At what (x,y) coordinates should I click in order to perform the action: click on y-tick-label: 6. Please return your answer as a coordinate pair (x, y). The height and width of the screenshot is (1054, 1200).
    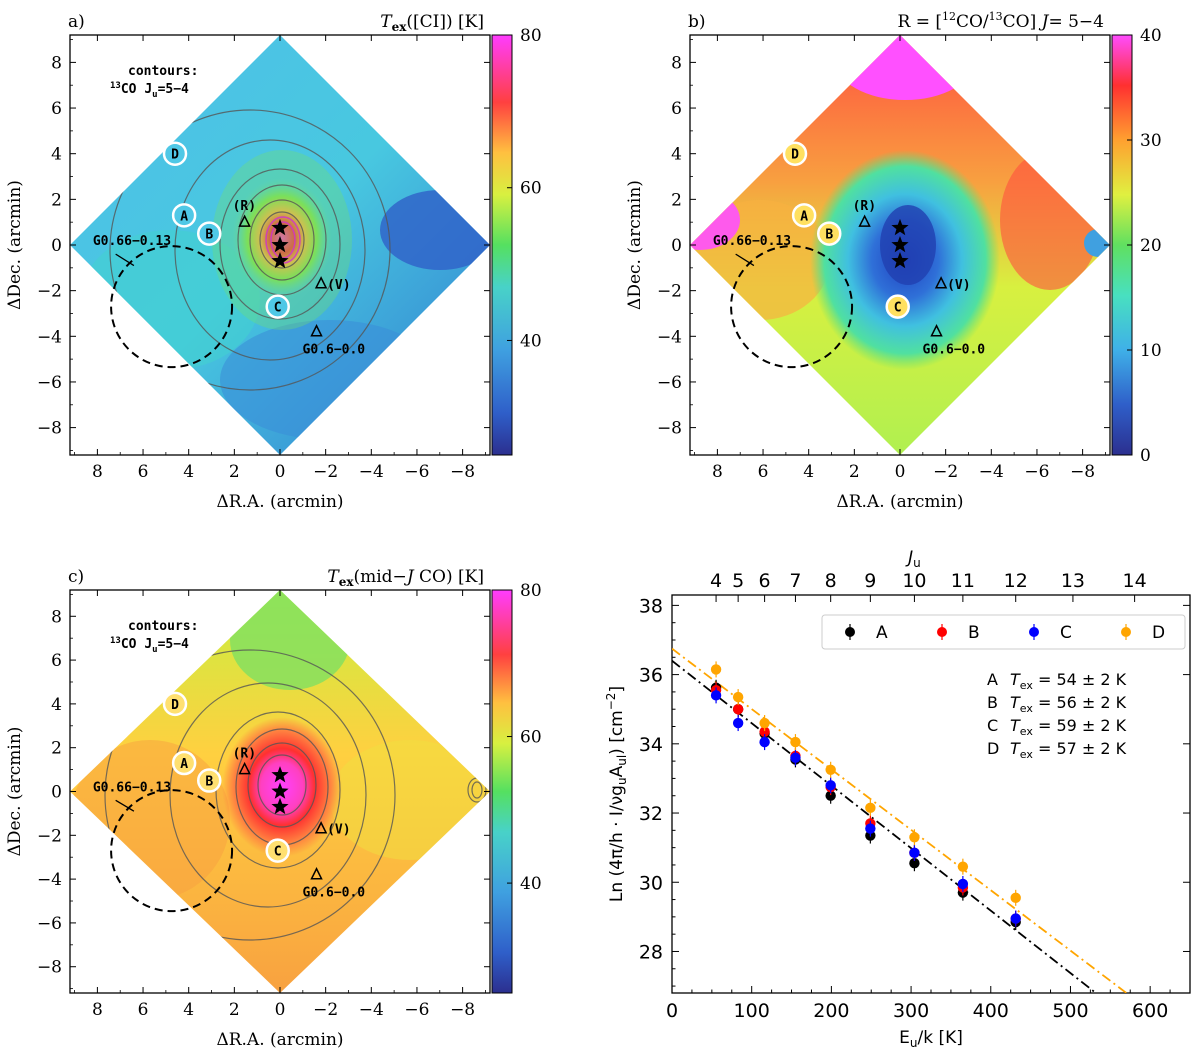
    Looking at the image, I should click on (676, 109).